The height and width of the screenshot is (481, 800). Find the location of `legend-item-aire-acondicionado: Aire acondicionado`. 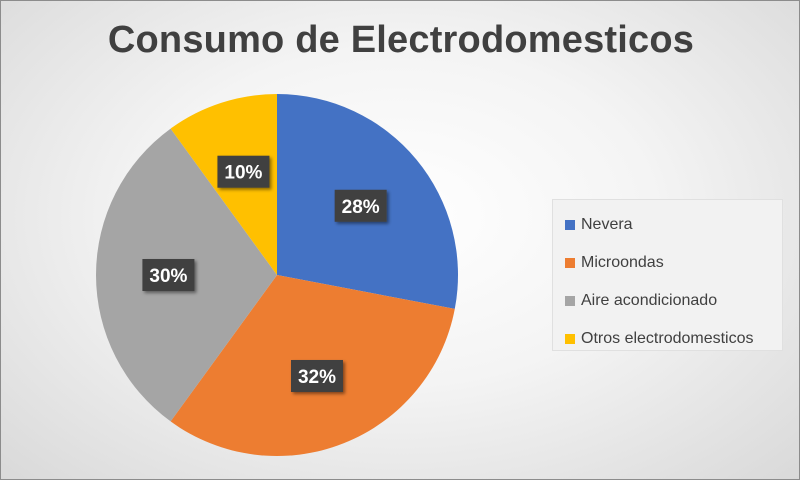

legend-item-aire-acondicionado: Aire acondicionado is located at coordinates (673, 301).